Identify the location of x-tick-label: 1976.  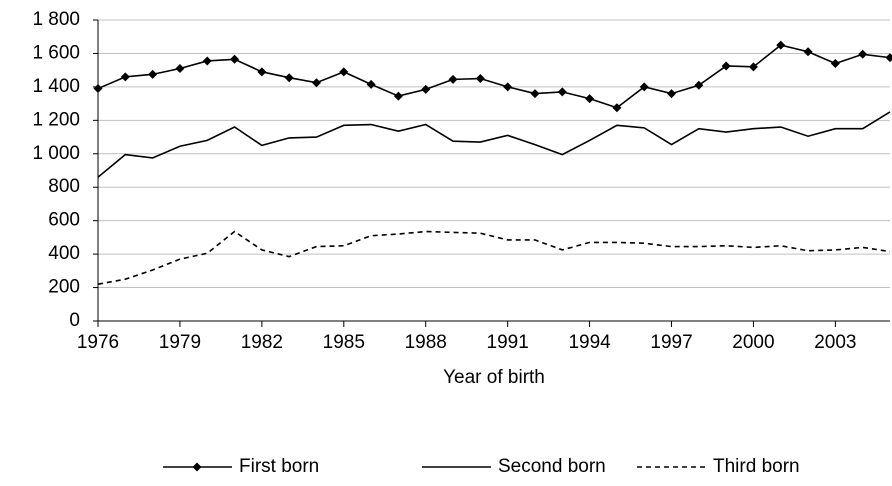
(98, 342).